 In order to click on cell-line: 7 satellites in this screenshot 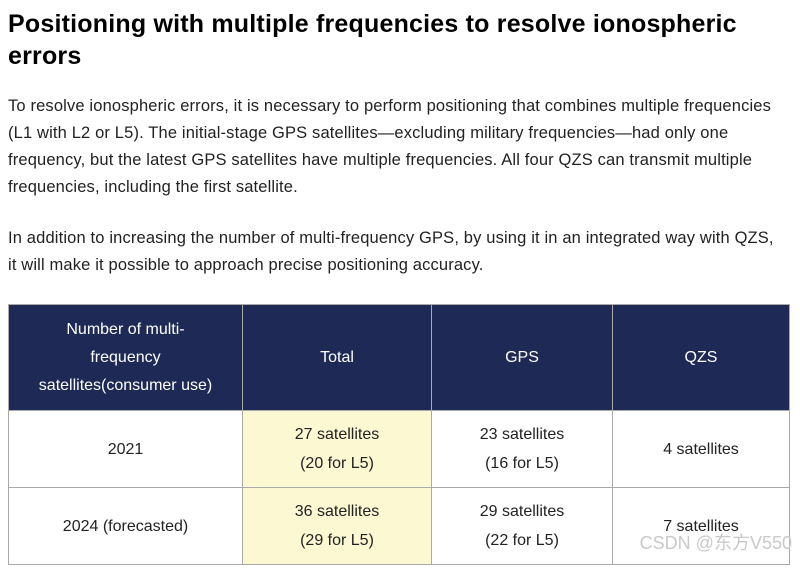, I will do `click(701, 526)`.